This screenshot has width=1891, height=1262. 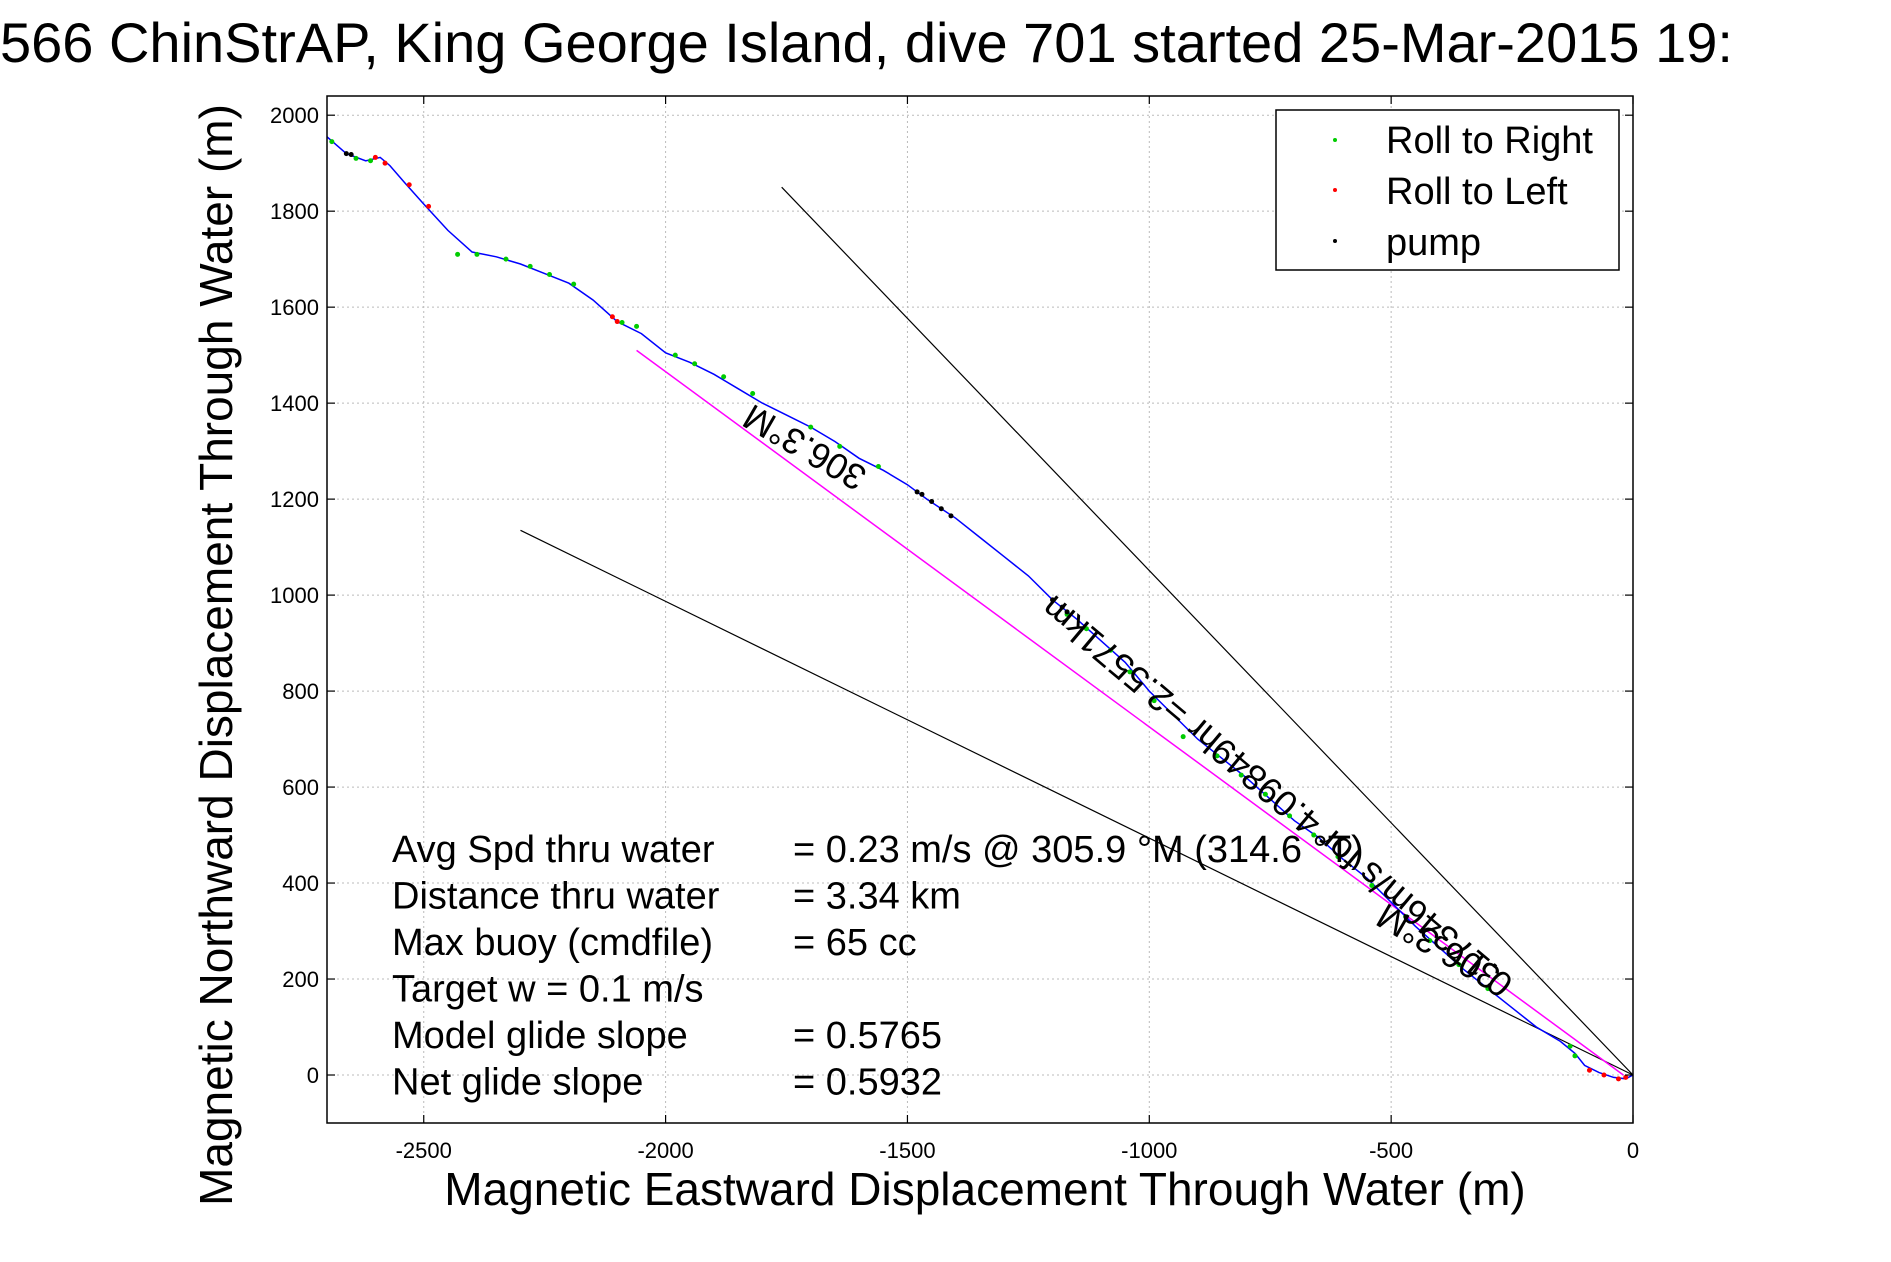 I want to click on y-tick-label: 200, so click(x=300, y=979).